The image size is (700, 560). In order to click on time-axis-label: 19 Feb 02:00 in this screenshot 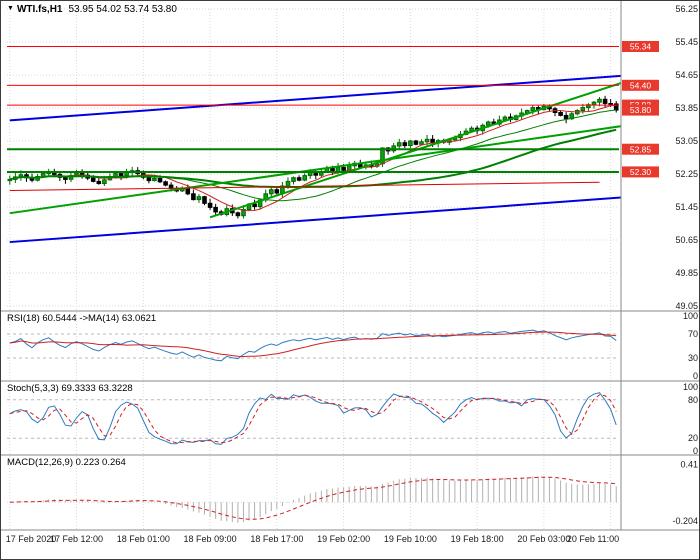, I will do `click(343, 539)`.